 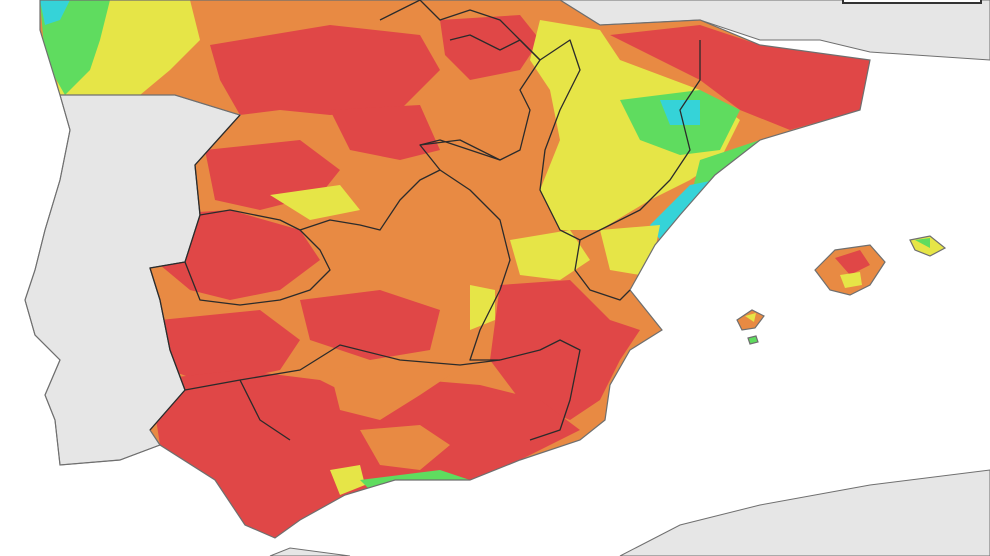 What do you see at coordinates (841, 290) in the screenshot?
I see `balearic-islands` at bounding box center [841, 290].